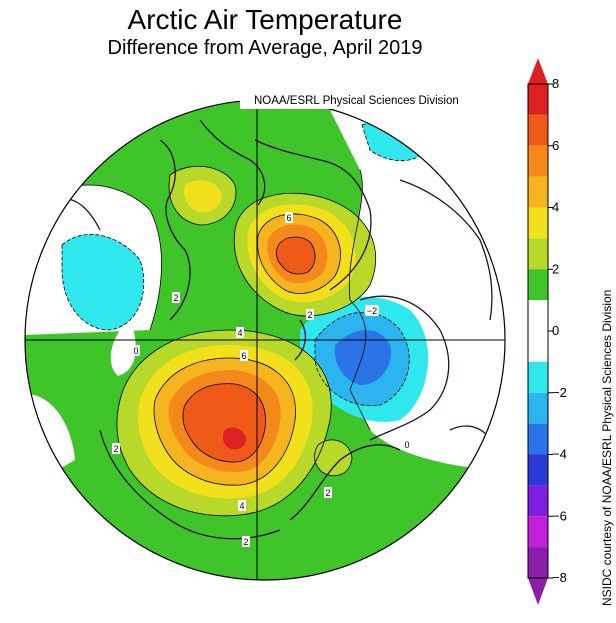  I want to click on colorbar-tick-label: −8, so click(559, 577).